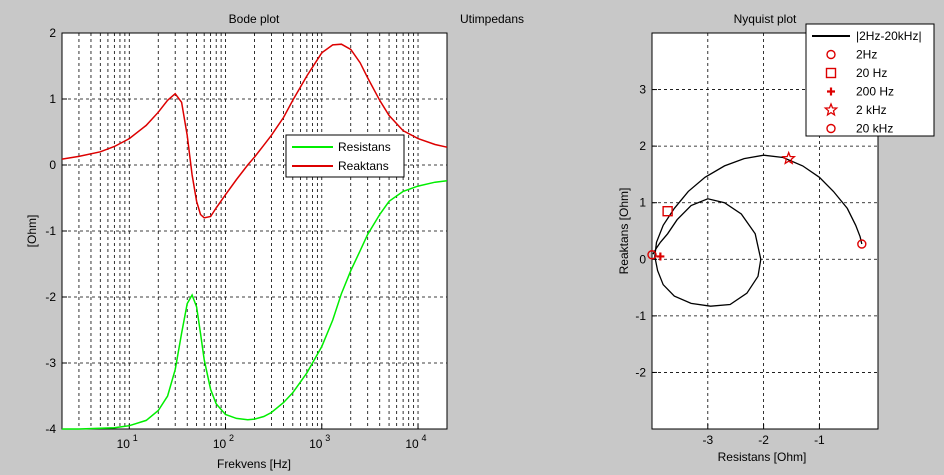 The image size is (944, 475). What do you see at coordinates (642, 90) in the screenshot?
I see `nyquist-y-tick-label: 3` at bounding box center [642, 90].